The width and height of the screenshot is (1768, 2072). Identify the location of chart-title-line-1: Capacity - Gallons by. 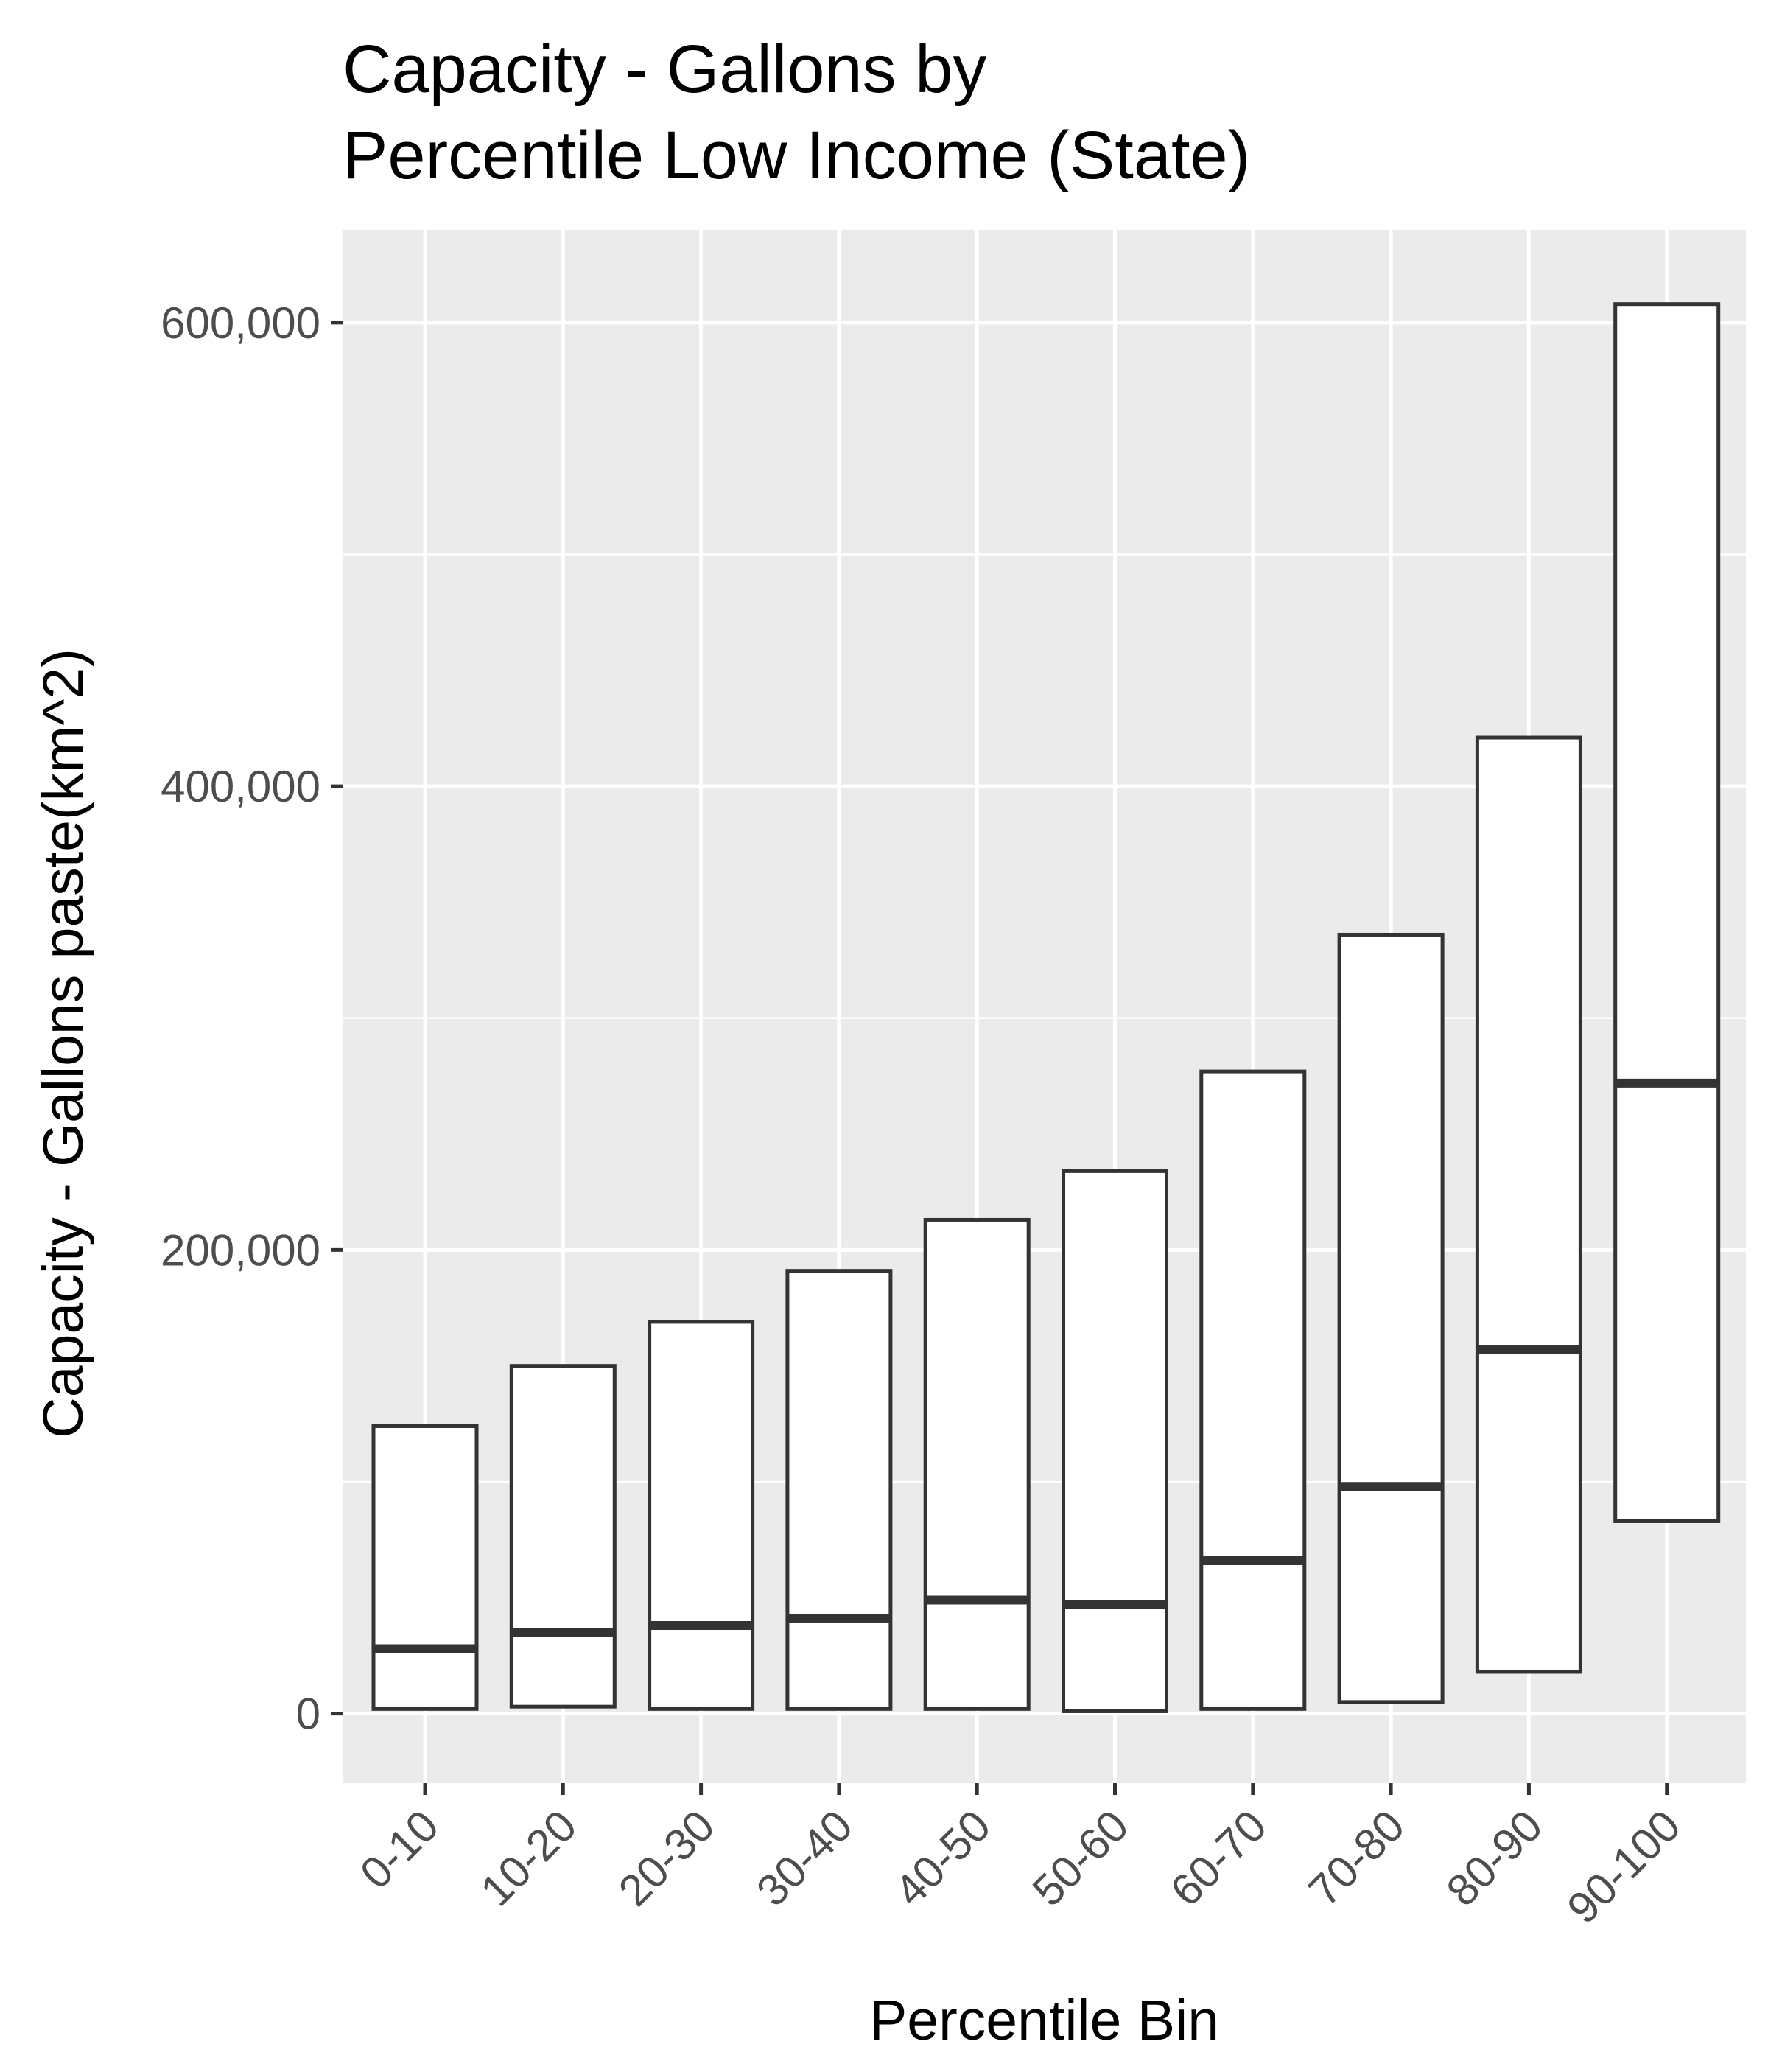
(665, 69).